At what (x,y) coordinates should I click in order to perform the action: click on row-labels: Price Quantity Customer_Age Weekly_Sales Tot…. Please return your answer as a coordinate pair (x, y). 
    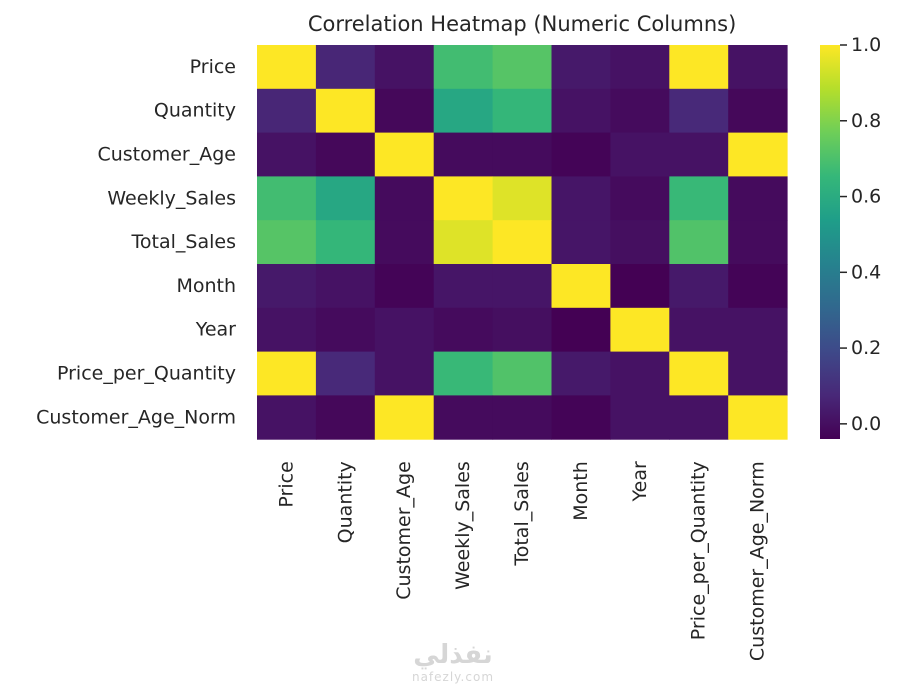
    Looking at the image, I should click on (136, 242).